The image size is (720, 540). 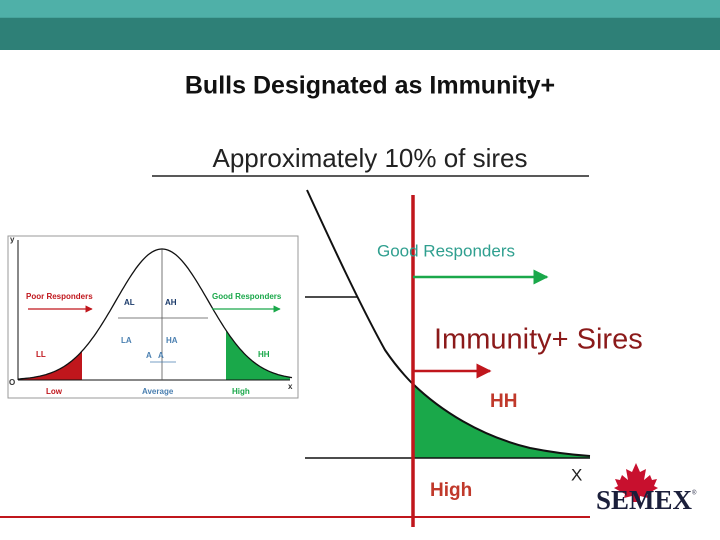 I want to click on immunity-callout: Immunity+ Sires, so click(x=538, y=340).